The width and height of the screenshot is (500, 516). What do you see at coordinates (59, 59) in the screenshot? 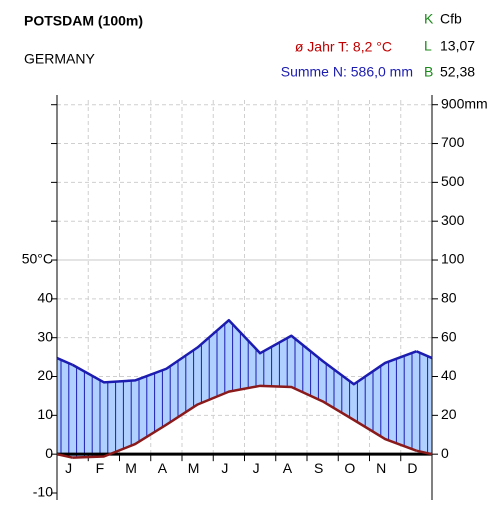
I see `chart-subtitle: GERMANY` at bounding box center [59, 59].